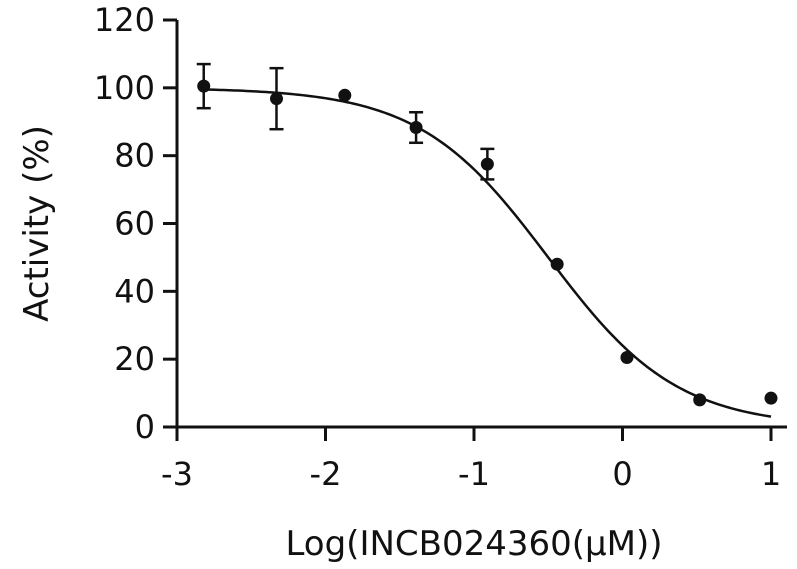 The width and height of the screenshot is (797, 569). I want to click on y-tick-label: 20, so click(134, 359).